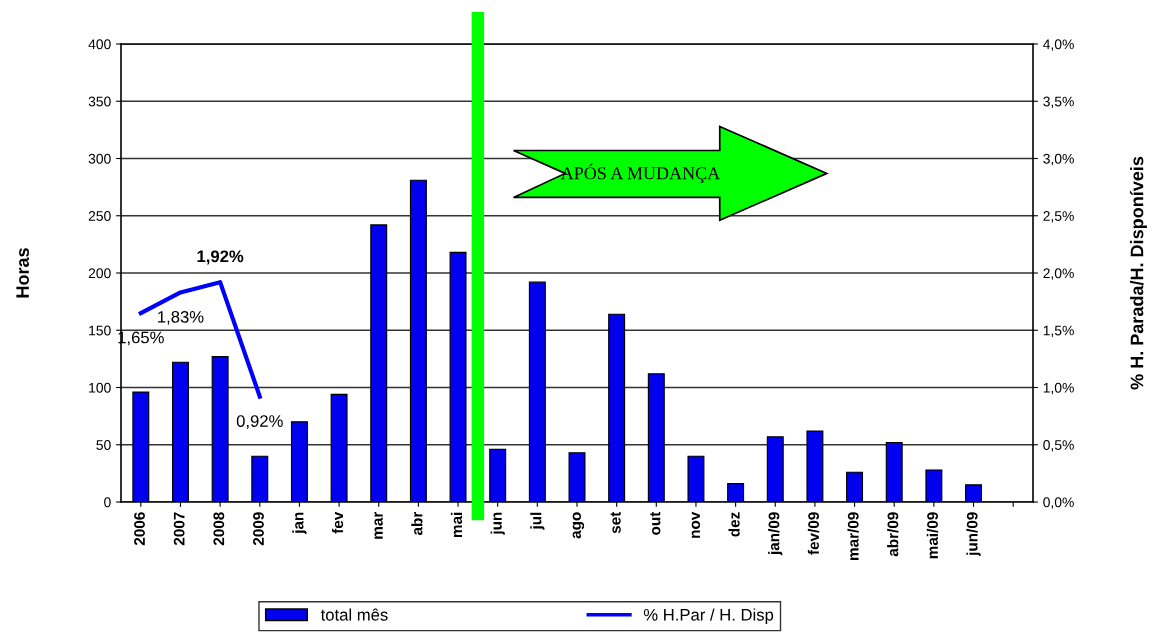 The height and width of the screenshot is (639, 1155). I want to click on annotation: APÓS A MUDANÇA, so click(640, 173).